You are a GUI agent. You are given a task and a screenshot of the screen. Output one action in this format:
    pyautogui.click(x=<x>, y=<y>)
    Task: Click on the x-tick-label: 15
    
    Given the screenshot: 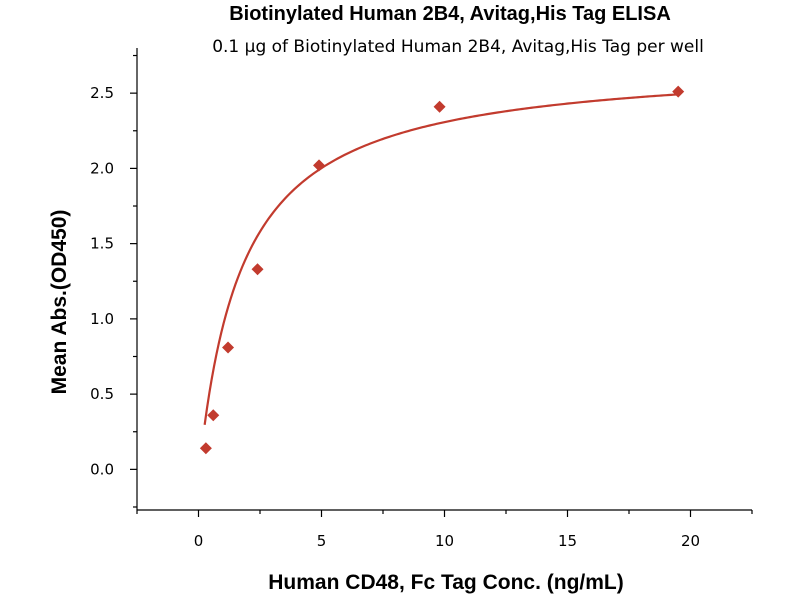 What is the action you would take?
    pyautogui.click(x=567, y=541)
    